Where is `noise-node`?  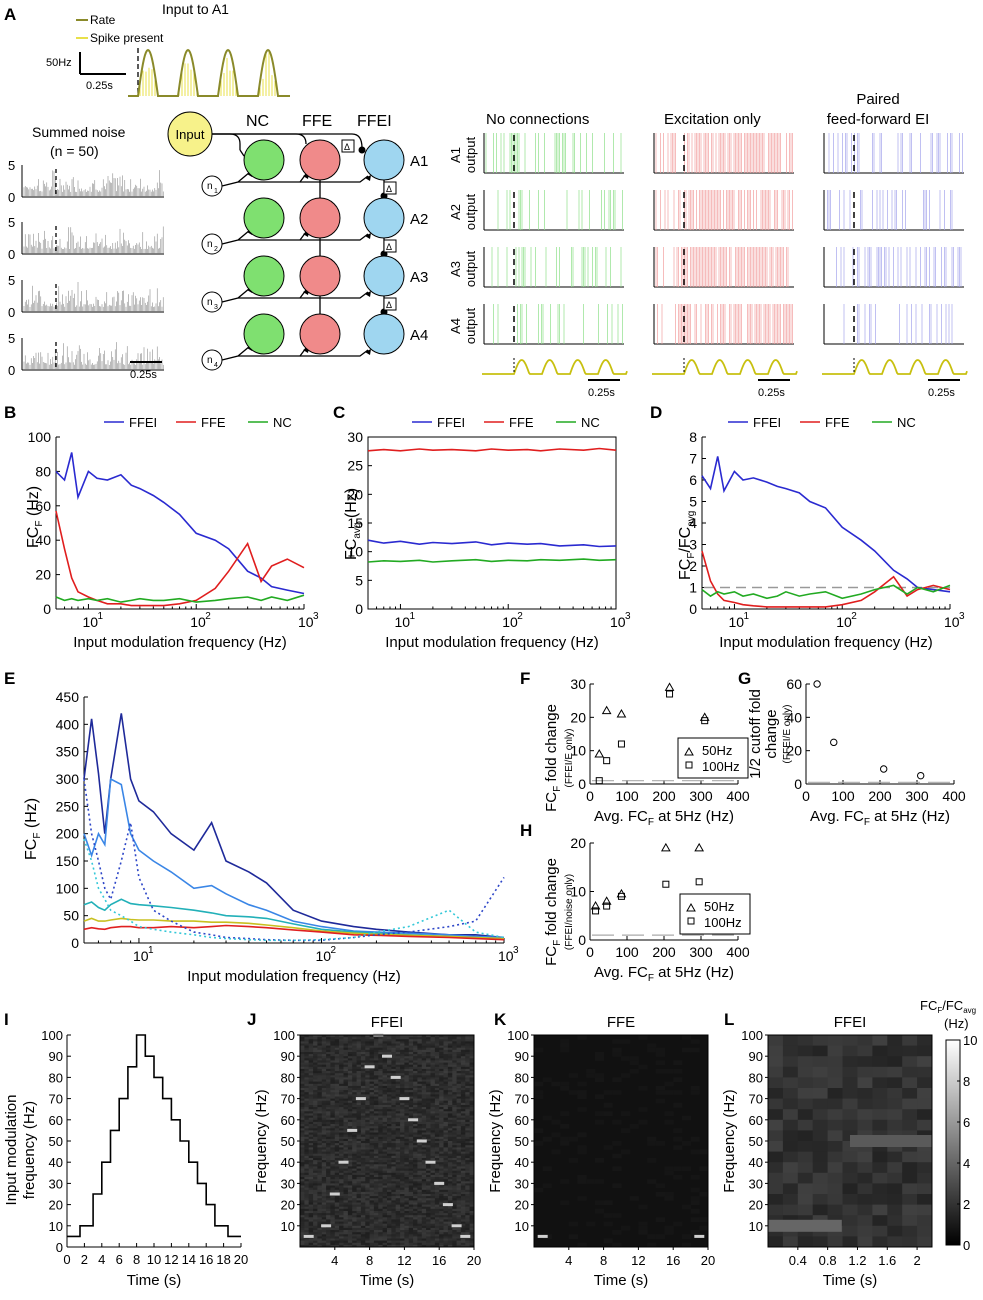 noise-node is located at coordinates (212, 244).